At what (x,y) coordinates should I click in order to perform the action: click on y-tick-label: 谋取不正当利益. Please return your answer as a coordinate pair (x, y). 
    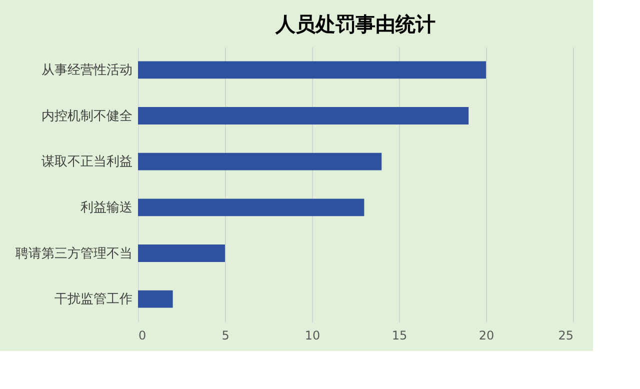
    Looking at the image, I should click on (87, 162).